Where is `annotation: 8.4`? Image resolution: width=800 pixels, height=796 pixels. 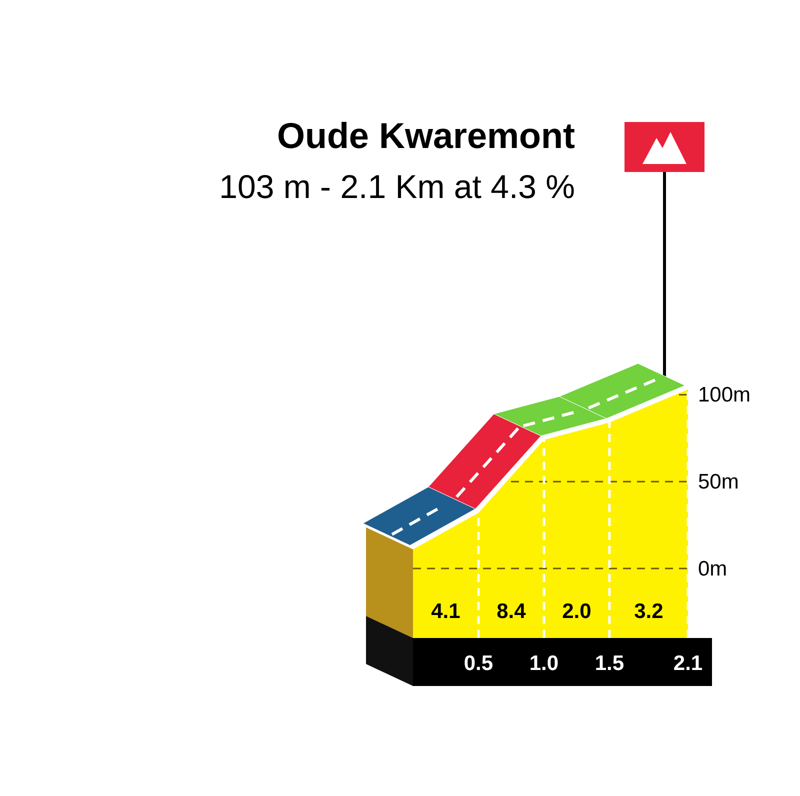
annotation: 8.4 is located at coordinates (511, 611).